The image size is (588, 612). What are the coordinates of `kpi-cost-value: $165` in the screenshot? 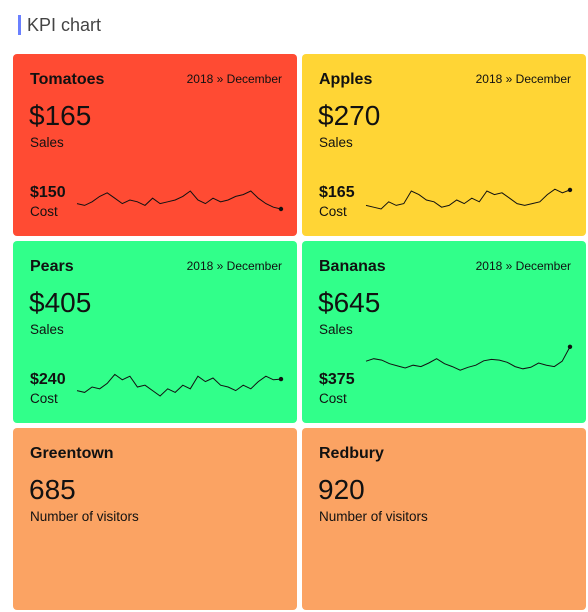 It's located at (337, 192).